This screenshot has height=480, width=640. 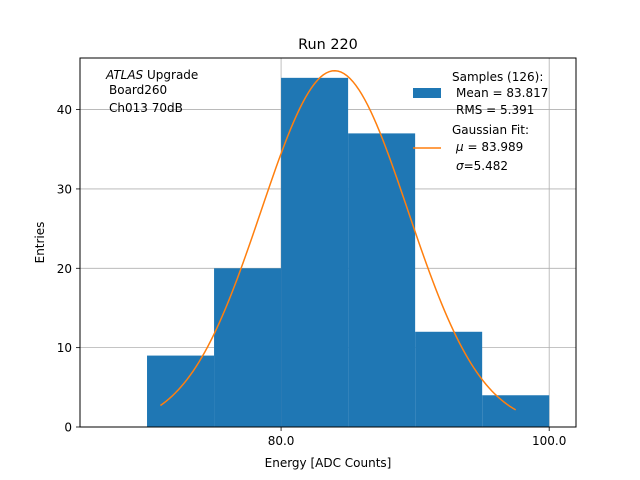 I want to click on legend-fit-line-3: σ=5.482, so click(x=482, y=166).